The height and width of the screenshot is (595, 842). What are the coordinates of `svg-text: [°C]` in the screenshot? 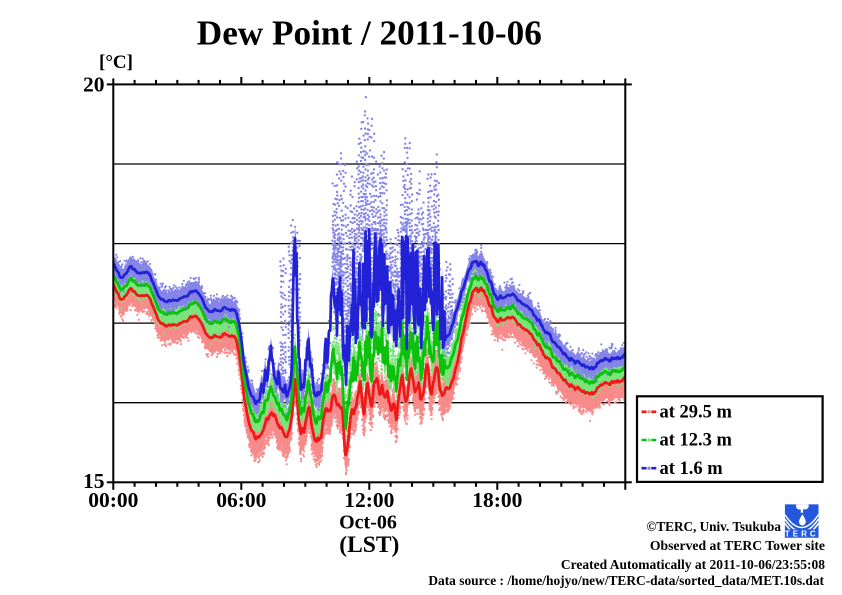 It's located at (116, 62).